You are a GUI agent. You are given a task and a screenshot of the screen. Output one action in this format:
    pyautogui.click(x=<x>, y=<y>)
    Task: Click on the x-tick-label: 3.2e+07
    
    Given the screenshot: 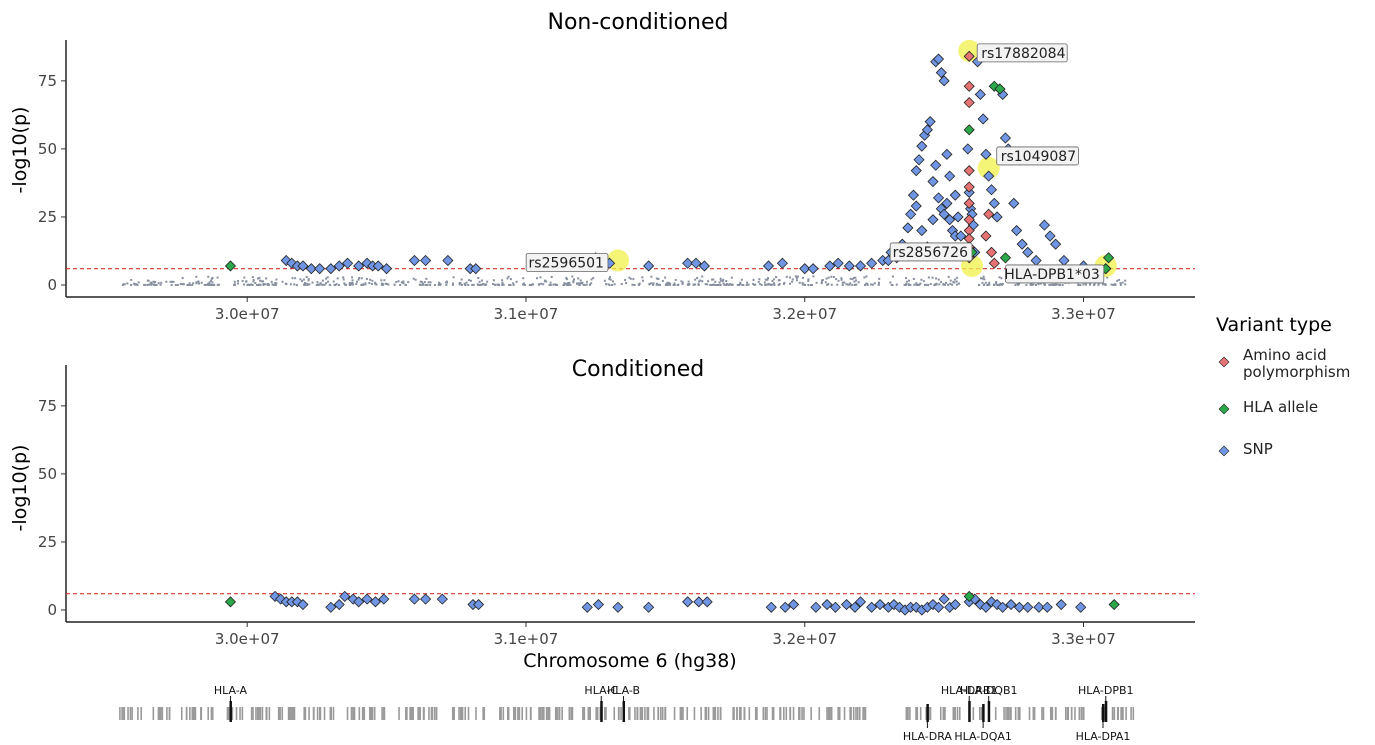 What is the action you would take?
    pyautogui.click(x=804, y=314)
    